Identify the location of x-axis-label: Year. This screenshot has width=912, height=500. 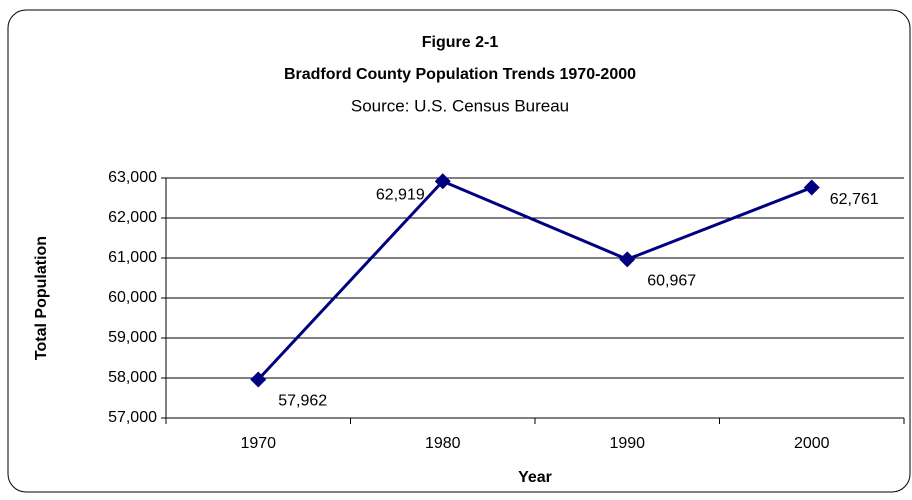
(535, 477).